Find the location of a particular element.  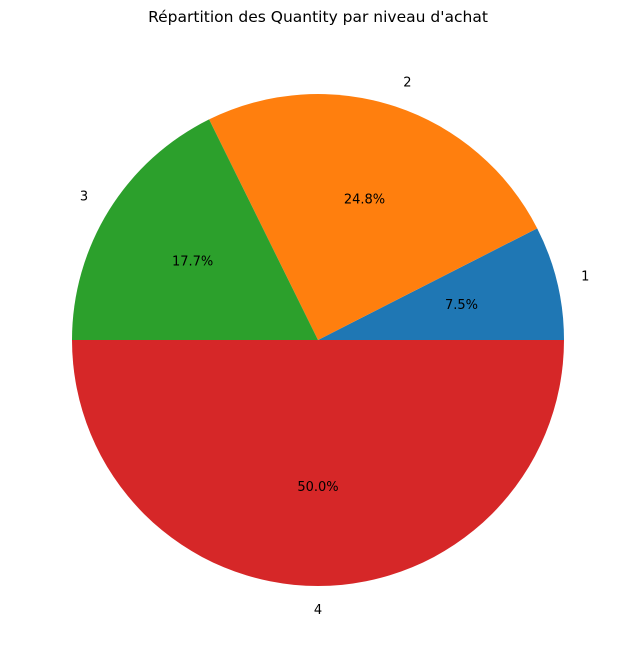

slice-label-2: 2 is located at coordinates (407, 83).